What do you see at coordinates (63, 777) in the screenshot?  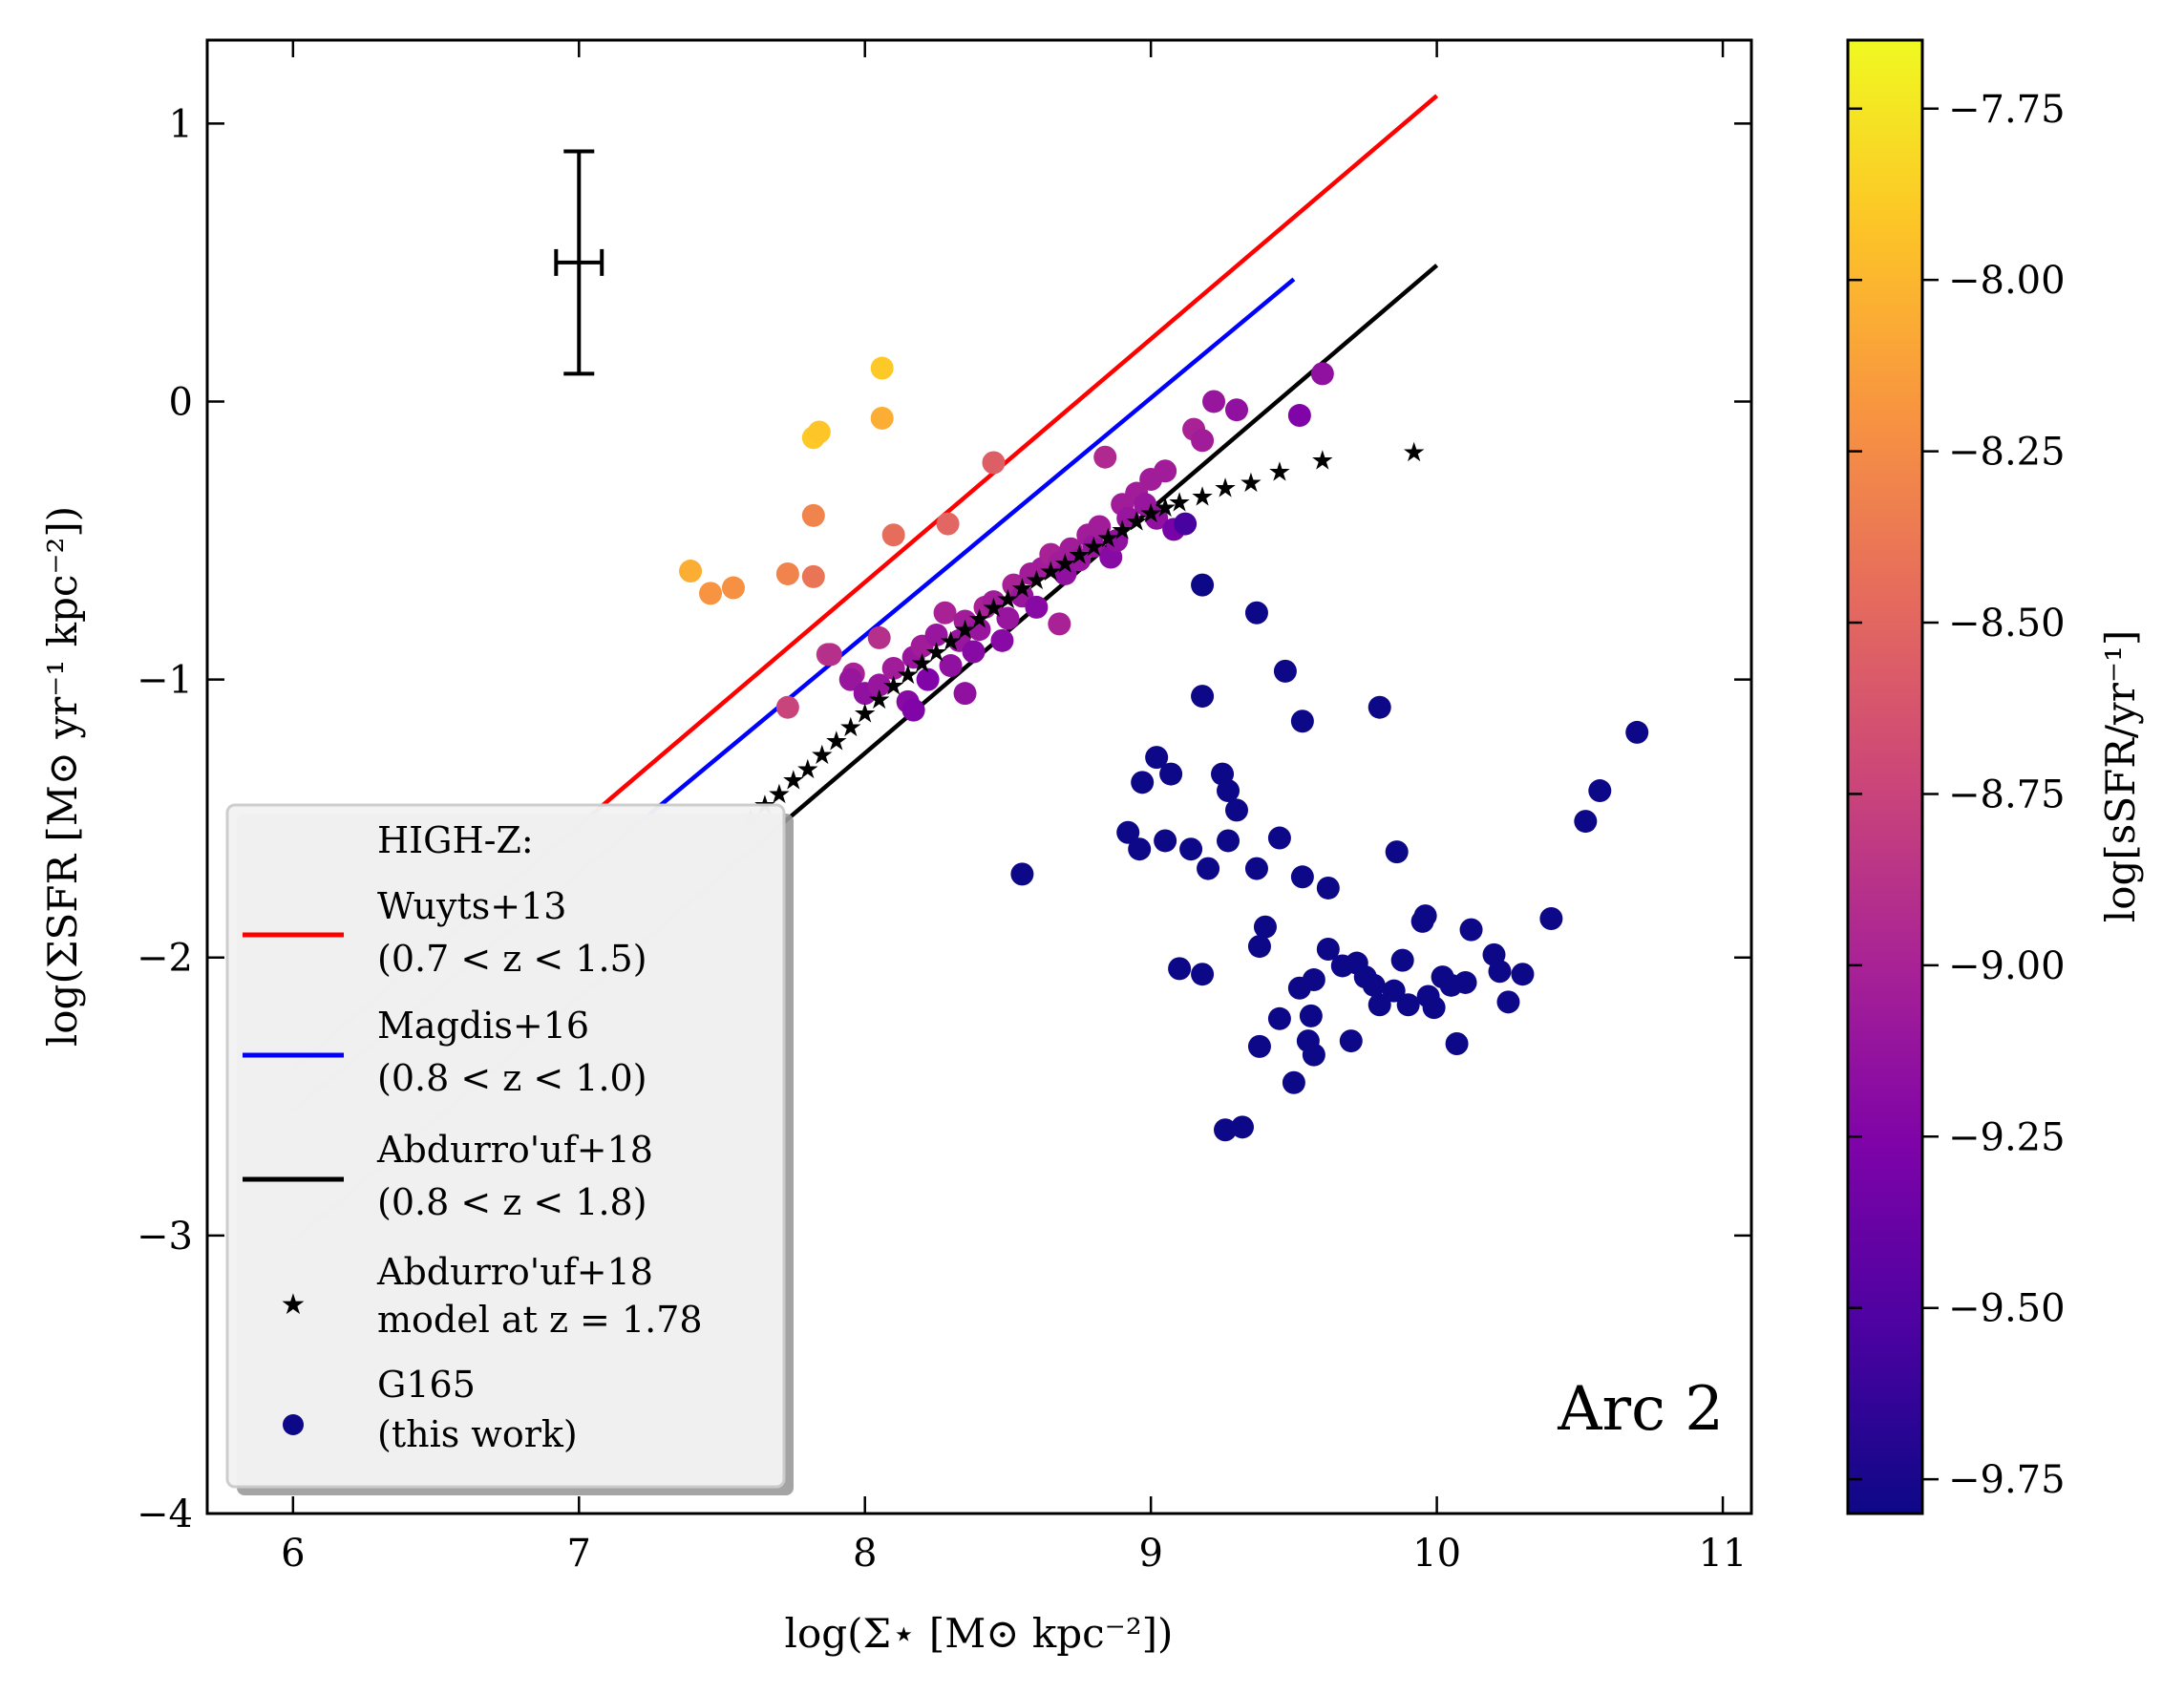 I see `y-axis-label: log(ΣSFR [M⊙ yr⁻¹ kpc⁻²])` at bounding box center [63, 777].